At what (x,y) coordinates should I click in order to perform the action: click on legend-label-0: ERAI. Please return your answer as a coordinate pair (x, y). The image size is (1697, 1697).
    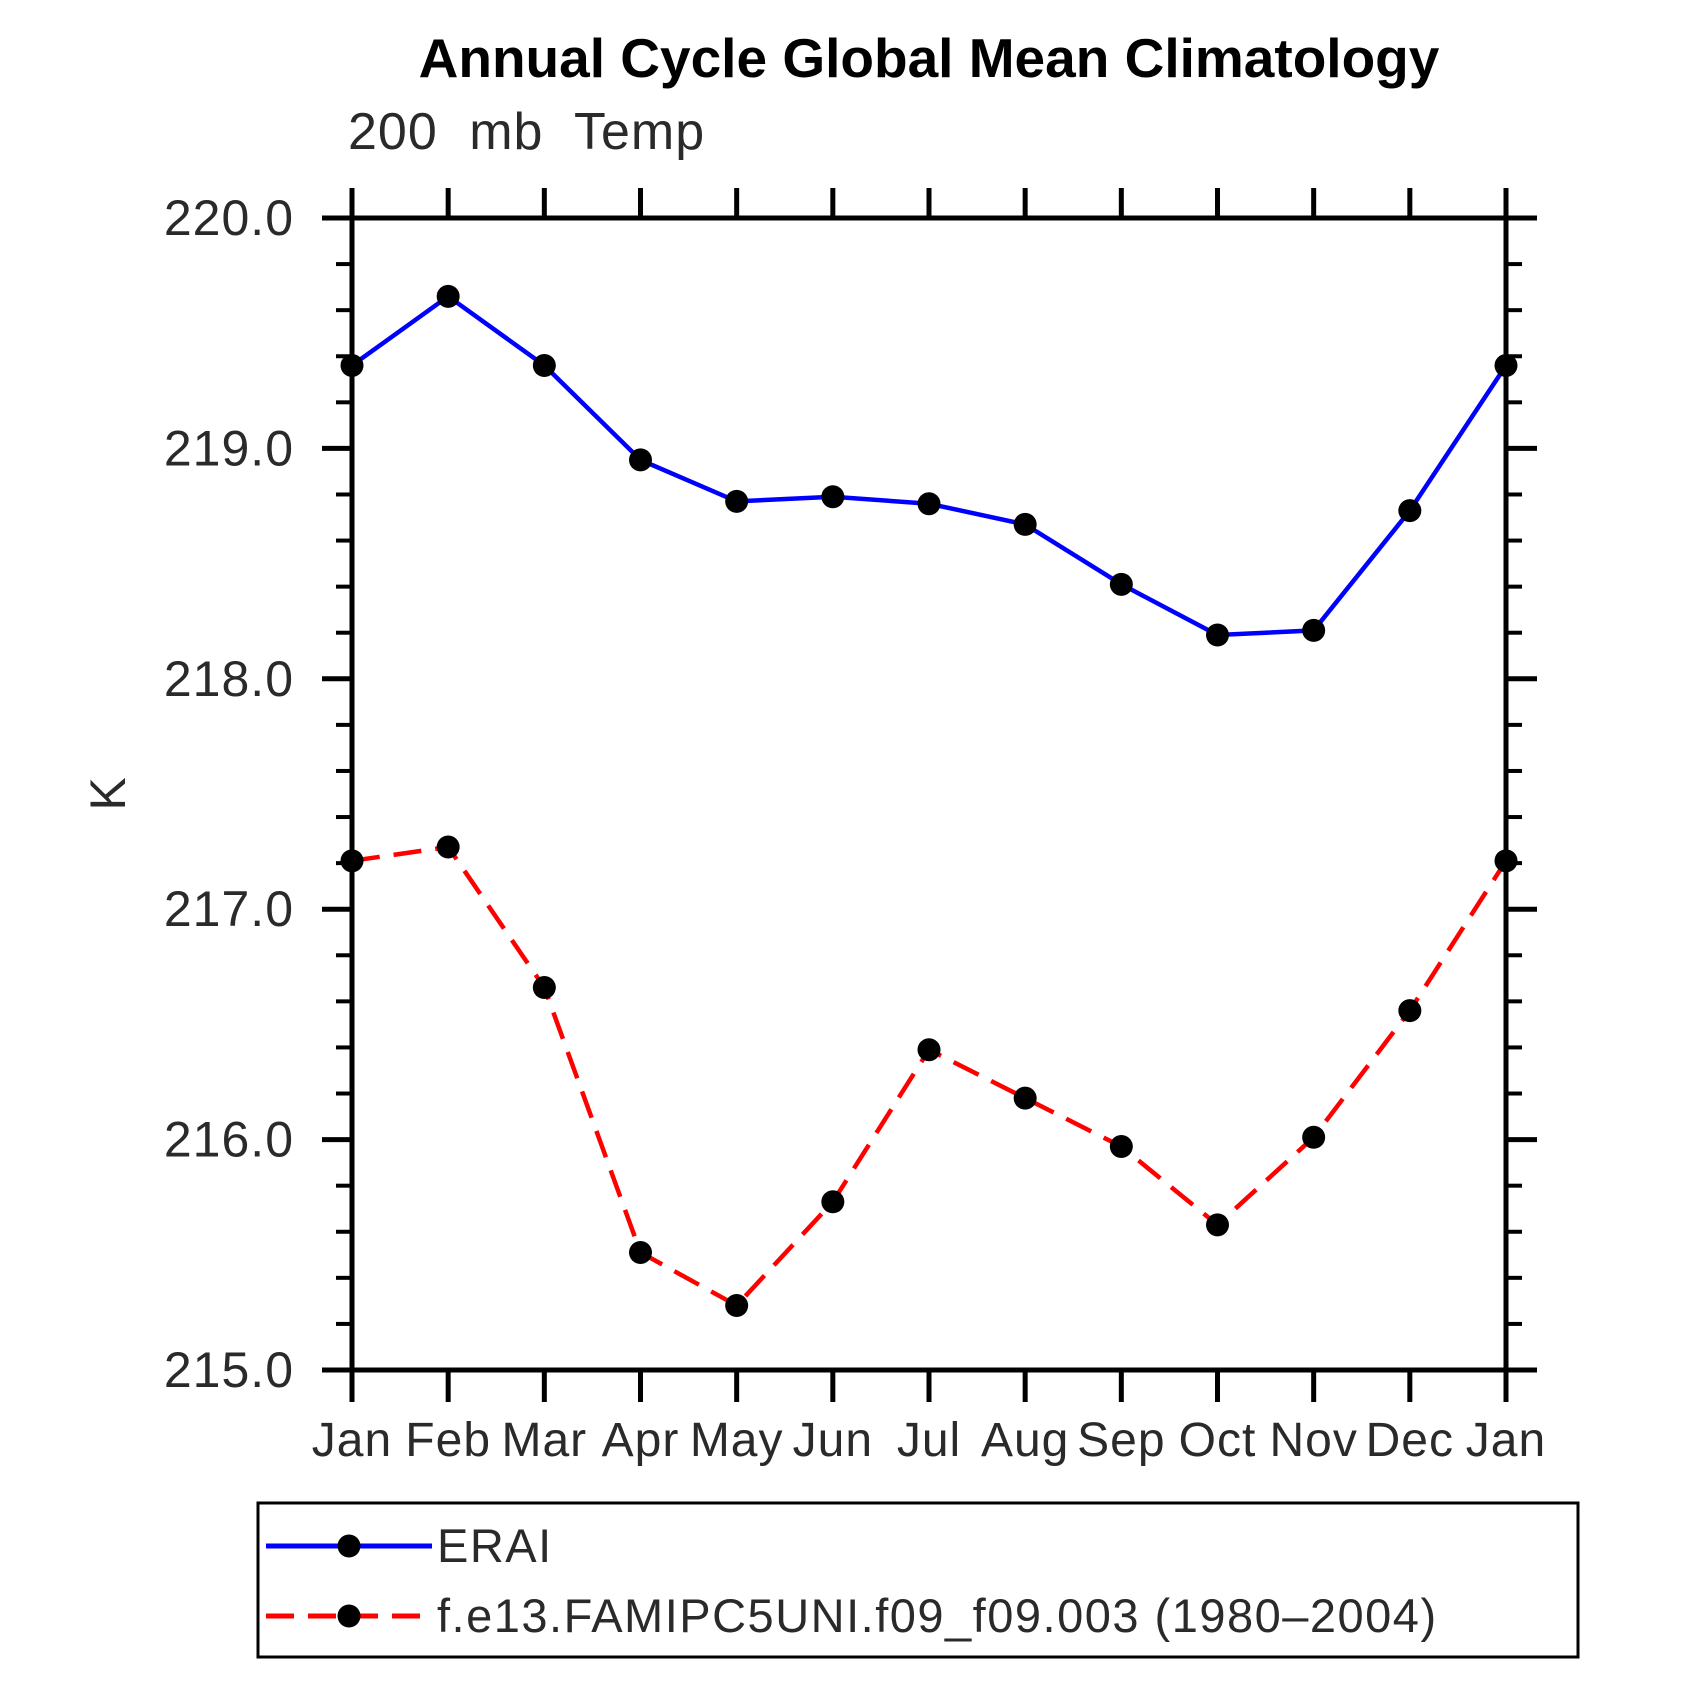
    Looking at the image, I should click on (495, 1545).